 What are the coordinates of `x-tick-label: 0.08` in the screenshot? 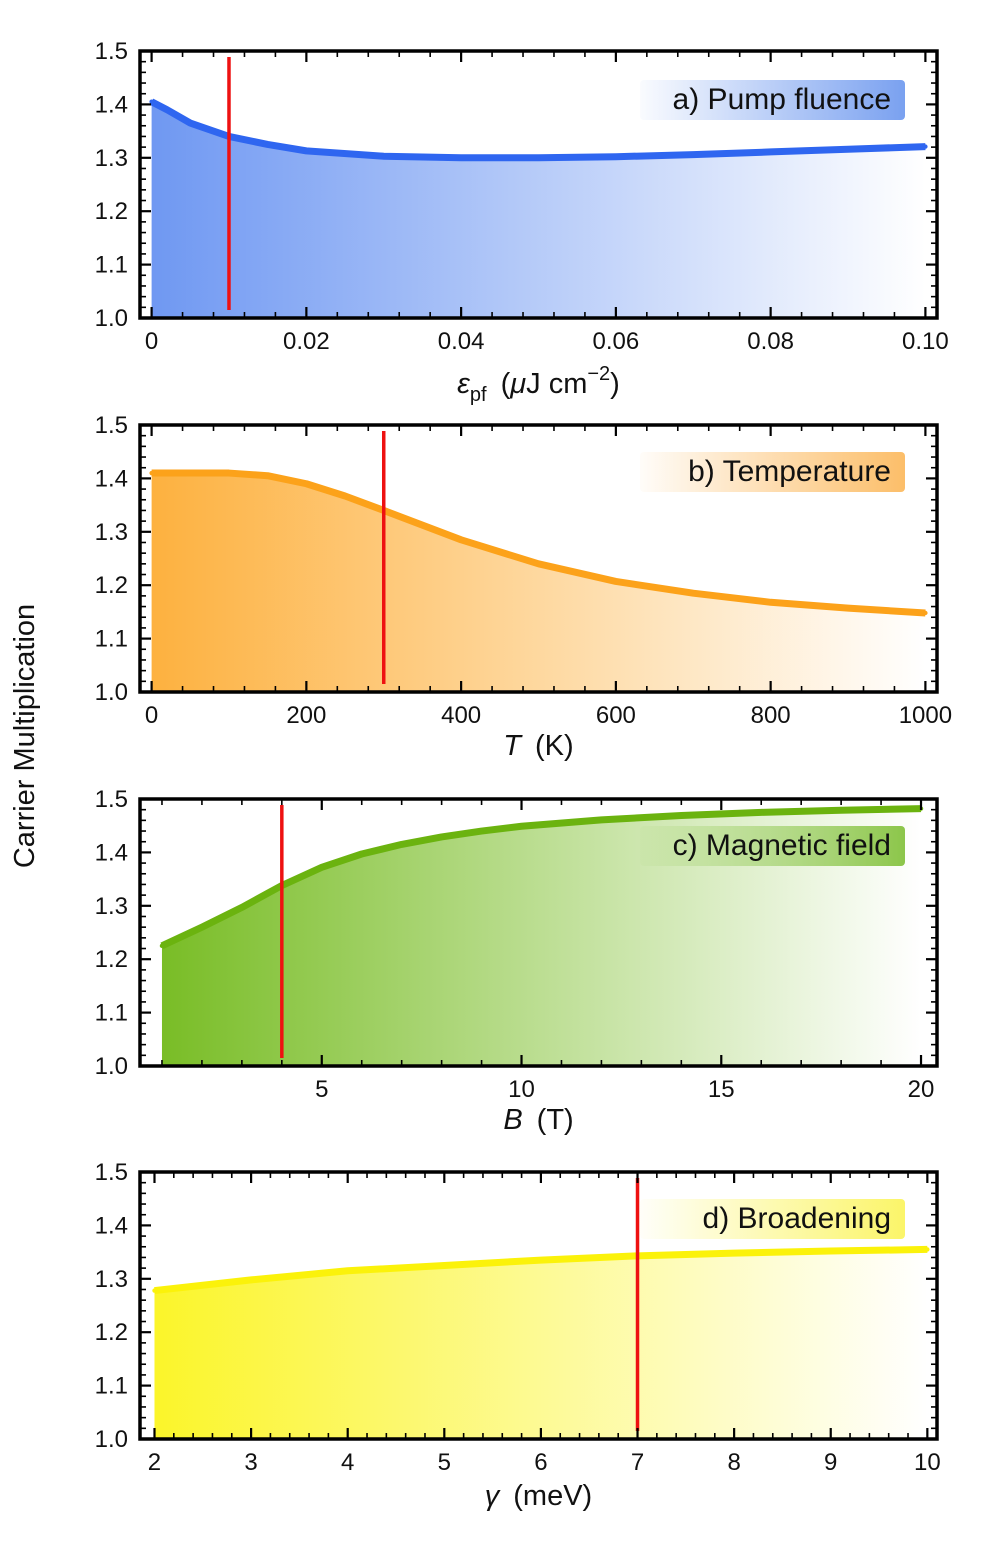 It's located at (770, 341).